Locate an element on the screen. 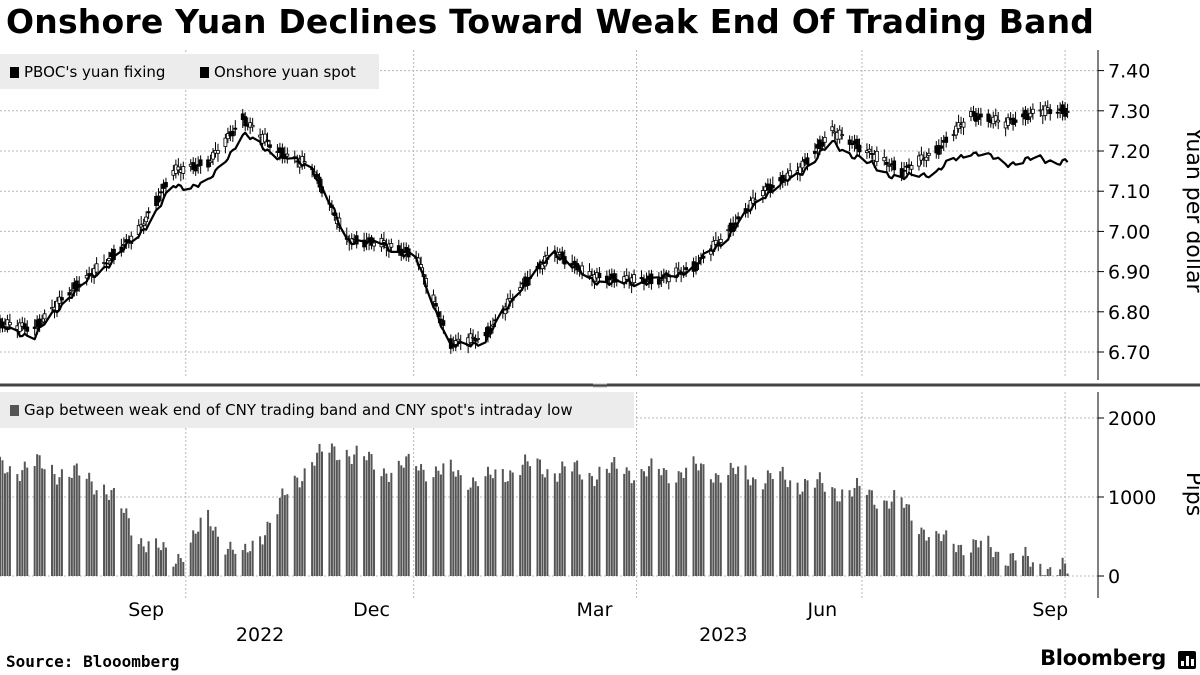  bottom-legend is located at coordinates (317, 410).